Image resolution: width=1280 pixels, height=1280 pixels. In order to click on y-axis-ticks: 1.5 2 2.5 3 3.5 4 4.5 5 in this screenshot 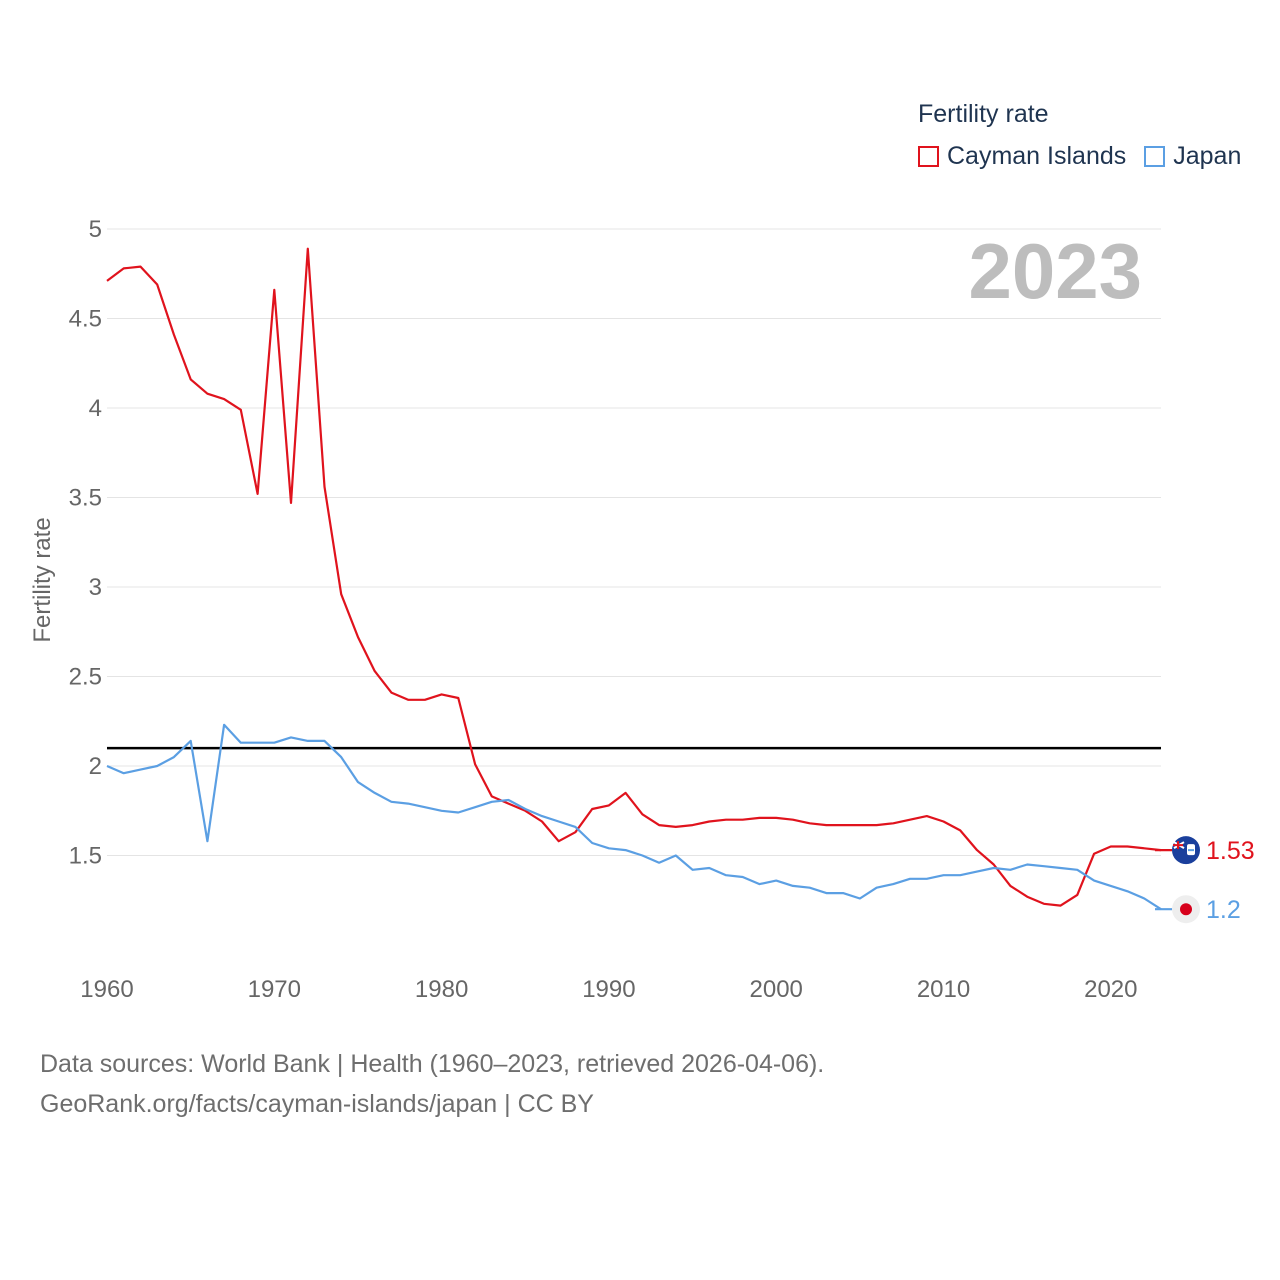, I will do `click(85, 543)`.